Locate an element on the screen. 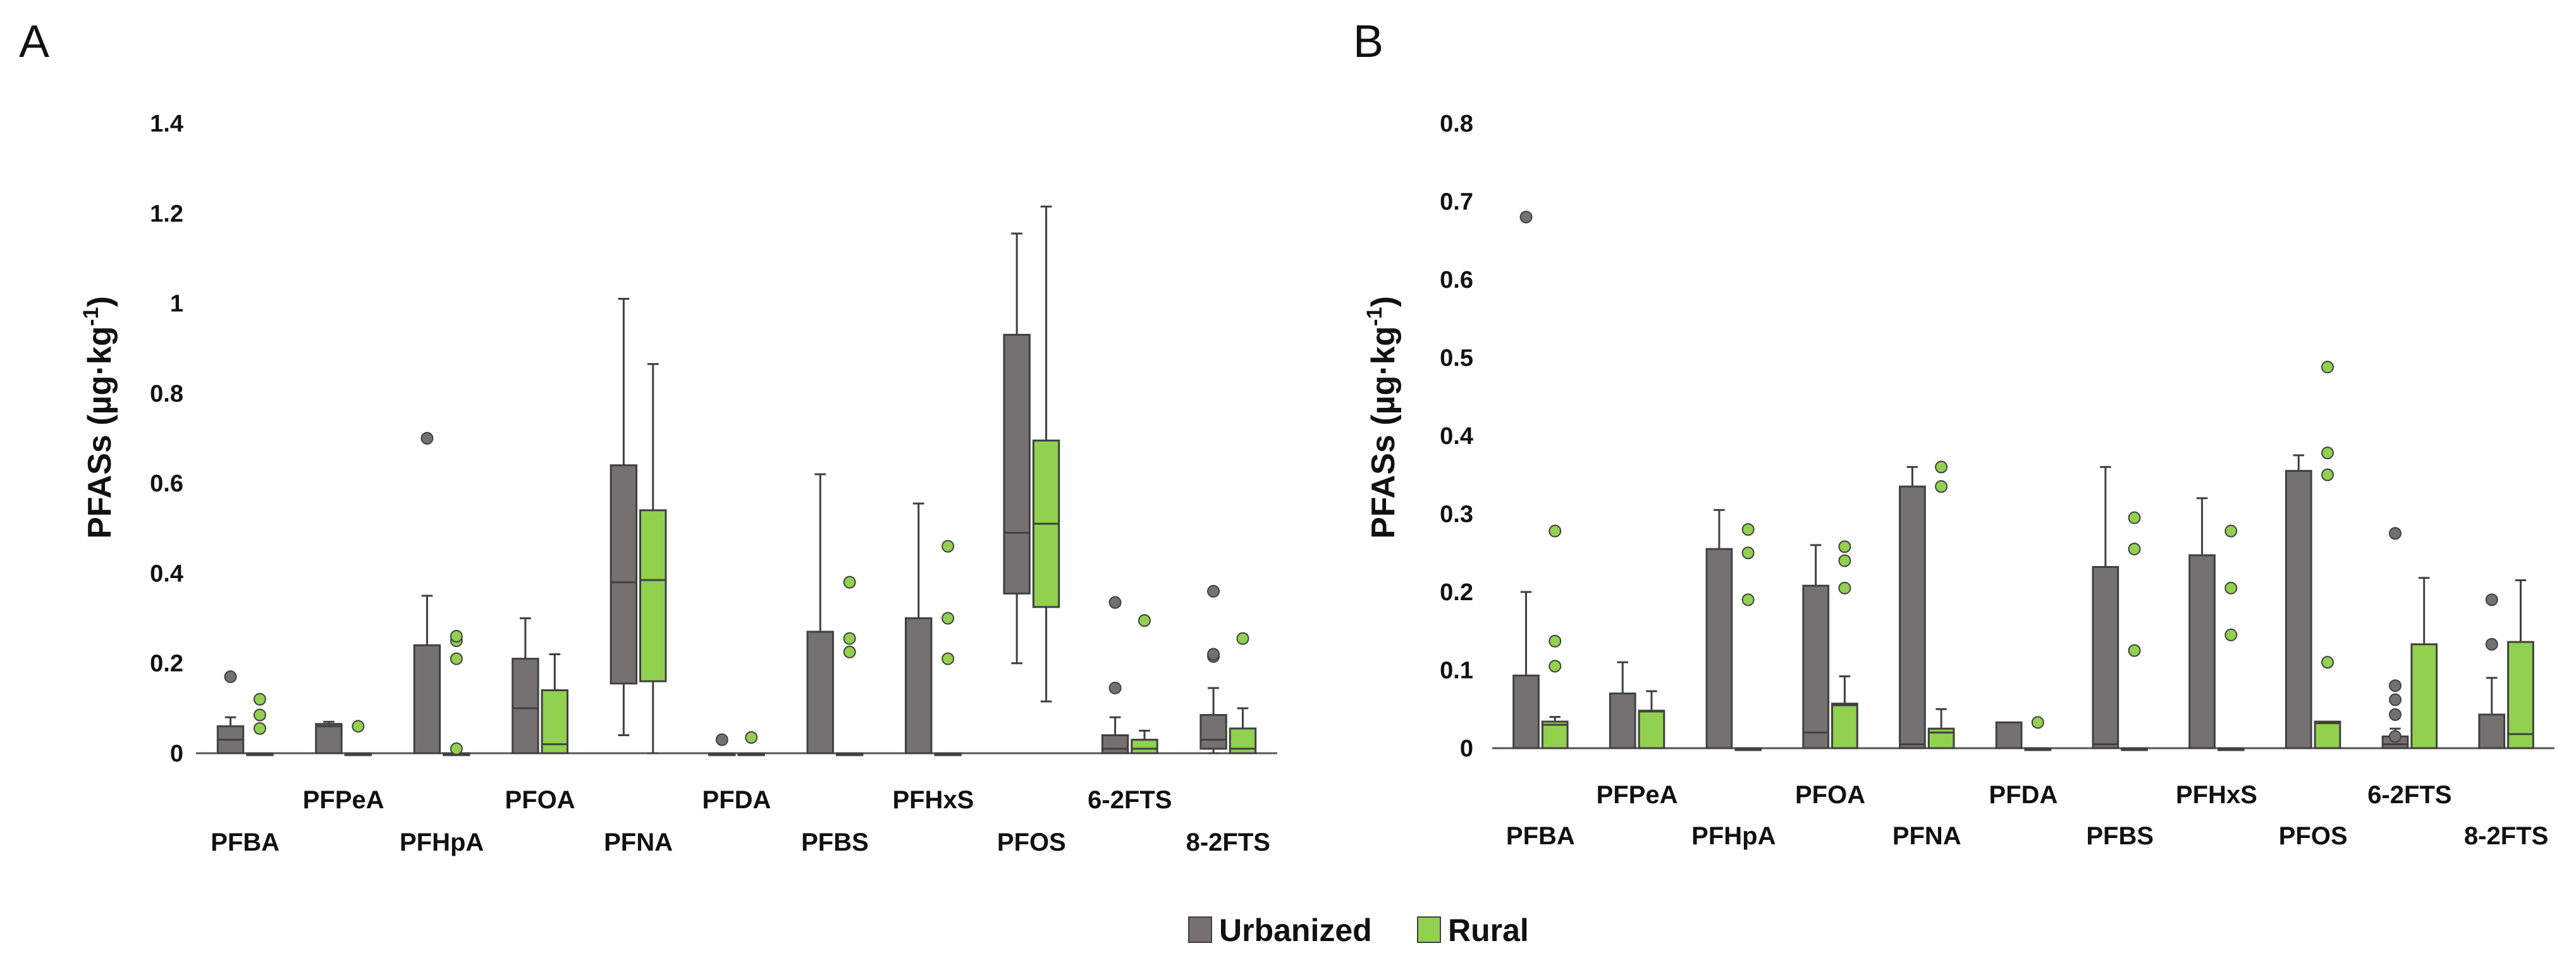  panel-a-category-label: PFPeA is located at coordinates (343, 800).